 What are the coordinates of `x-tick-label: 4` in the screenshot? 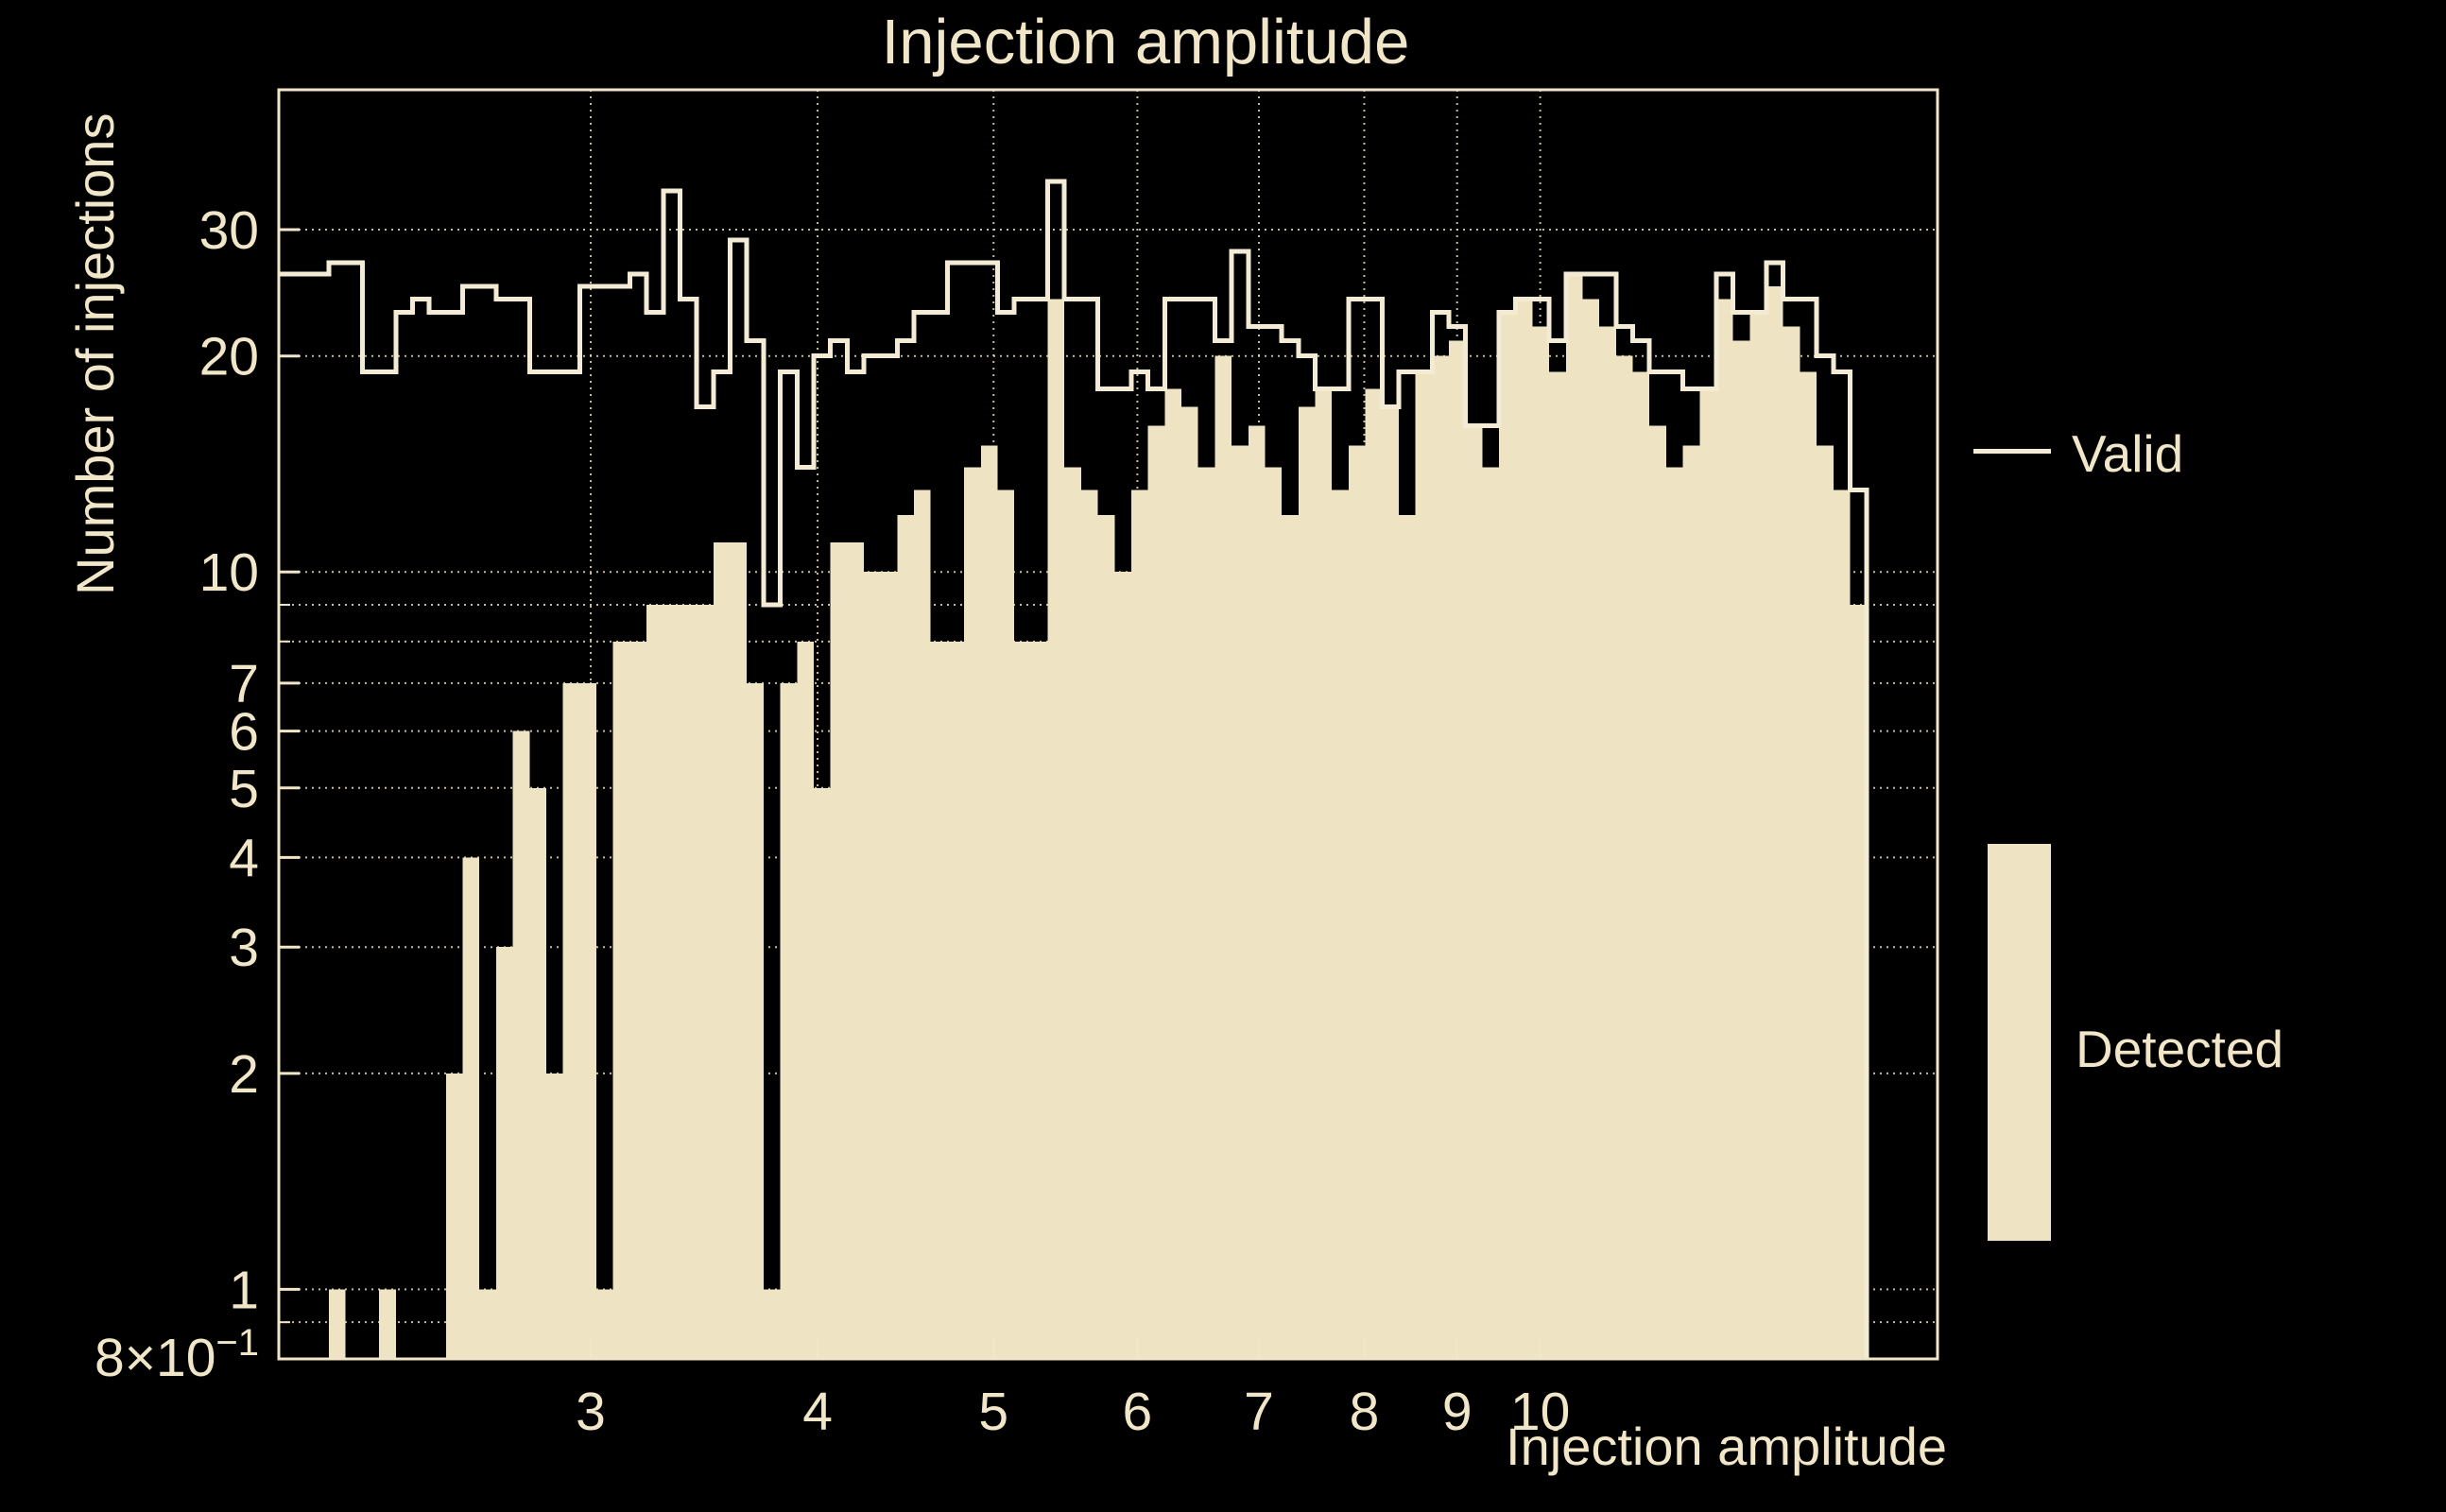 It's located at (817, 1412).